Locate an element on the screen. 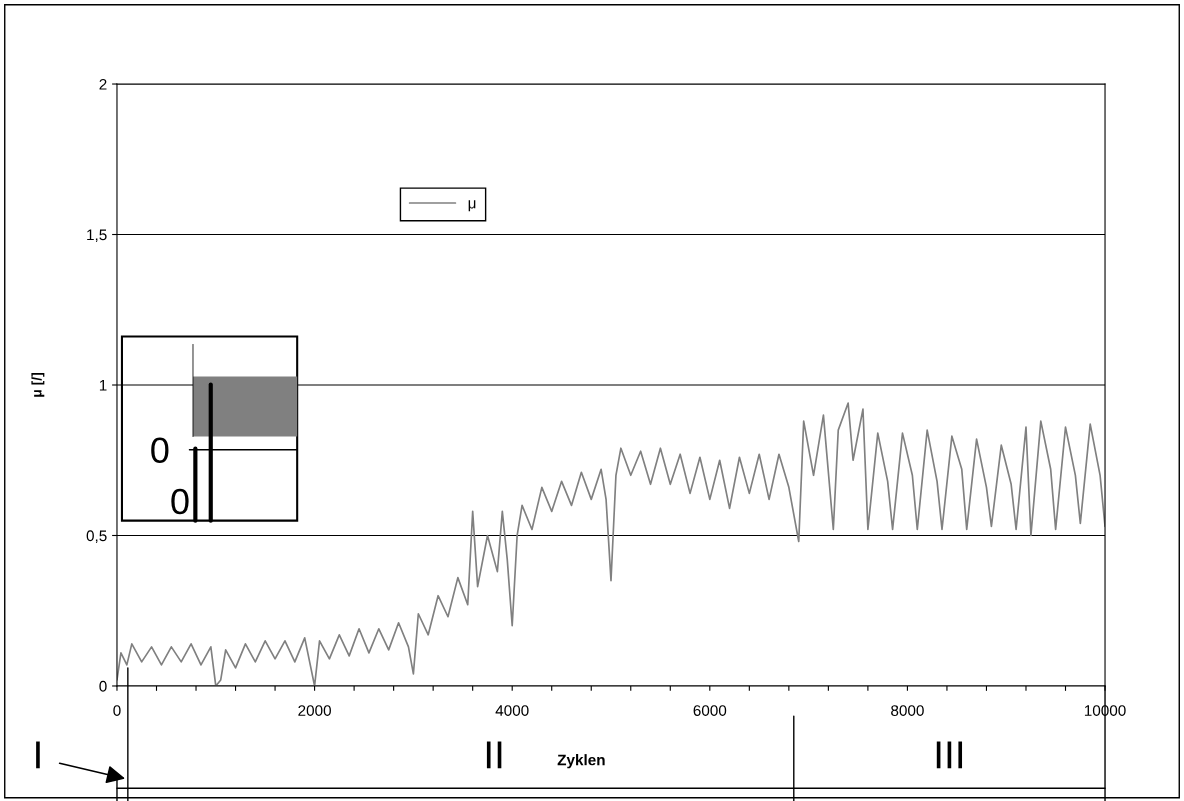 The height and width of the screenshot is (801, 1184). y-tick-label: 1 is located at coordinates (103, 385).